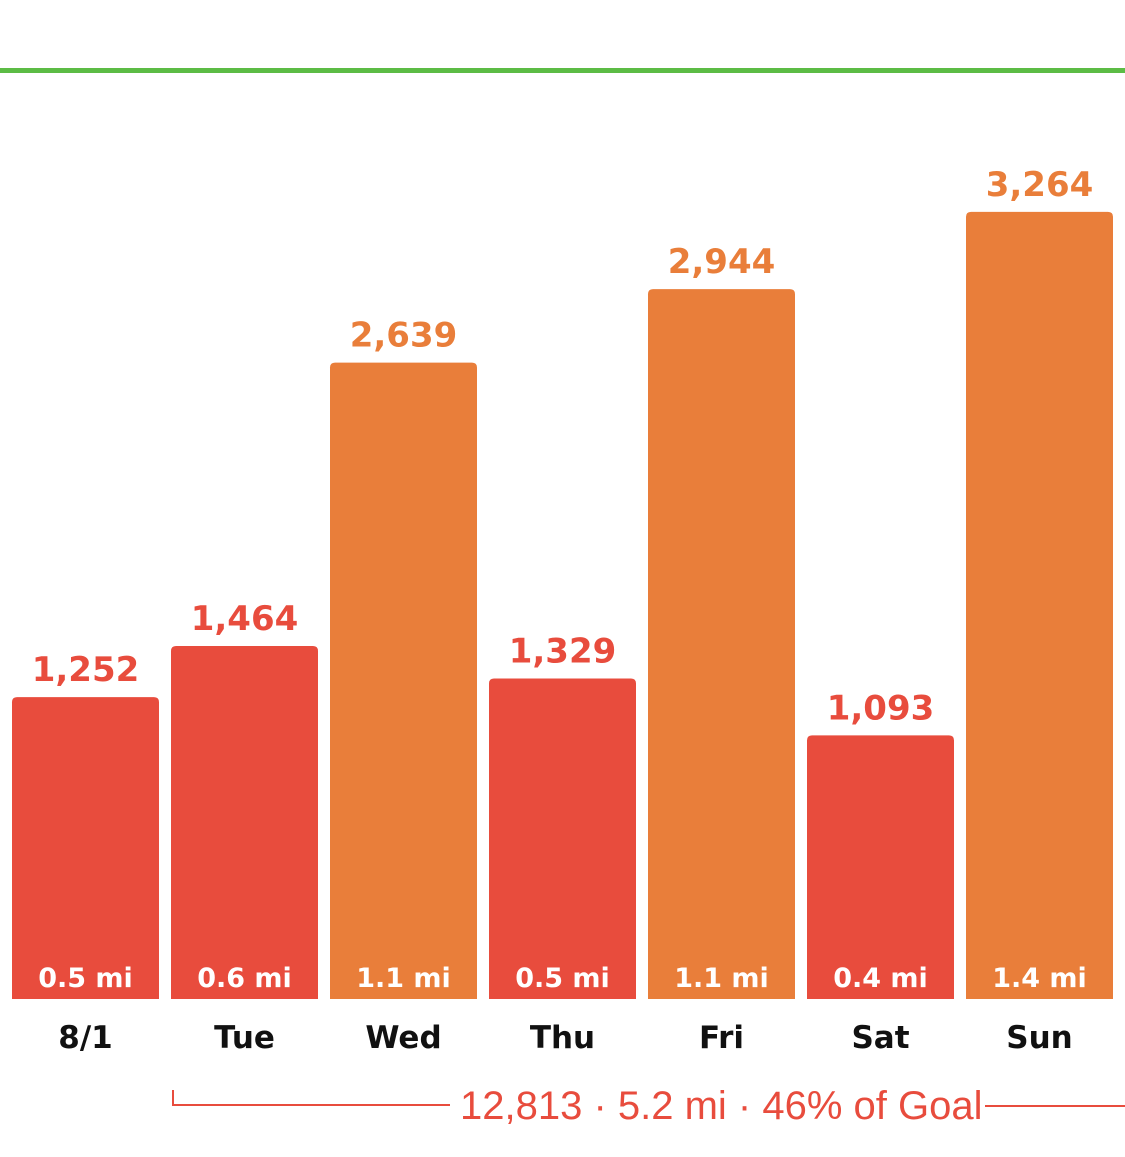  What do you see at coordinates (244, 978) in the screenshot?
I see `distance-label: 0.6 mi` at bounding box center [244, 978].